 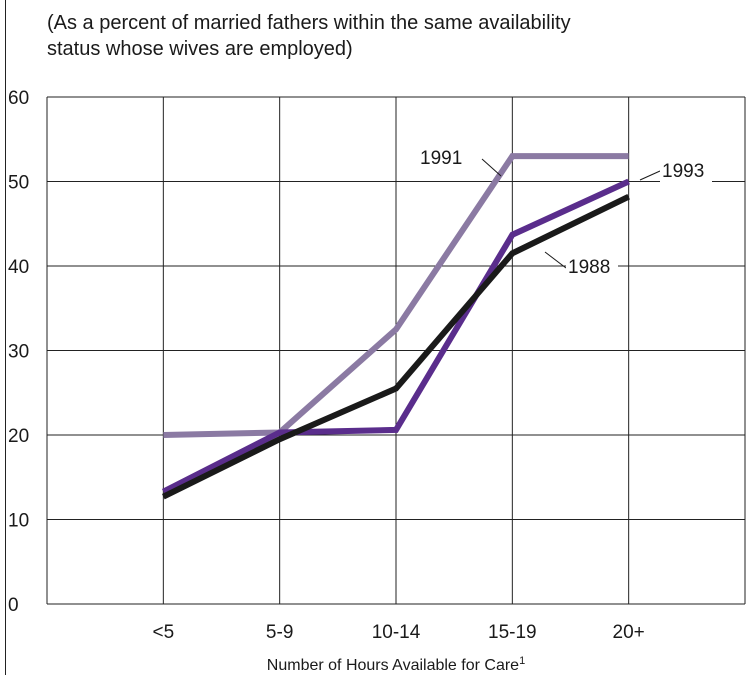 I want to click on series-label-1991: 1991, so click(x=441, y=158).